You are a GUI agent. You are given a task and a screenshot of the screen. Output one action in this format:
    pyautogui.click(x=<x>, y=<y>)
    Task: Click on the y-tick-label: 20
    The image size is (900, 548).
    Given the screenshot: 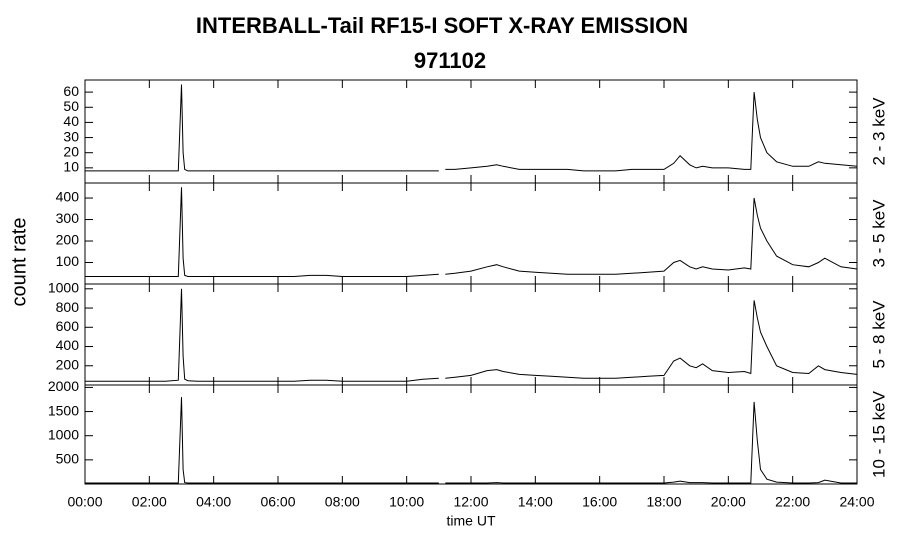 What is the action you would take?
    pyautogui.click(x=71, y=151)
    